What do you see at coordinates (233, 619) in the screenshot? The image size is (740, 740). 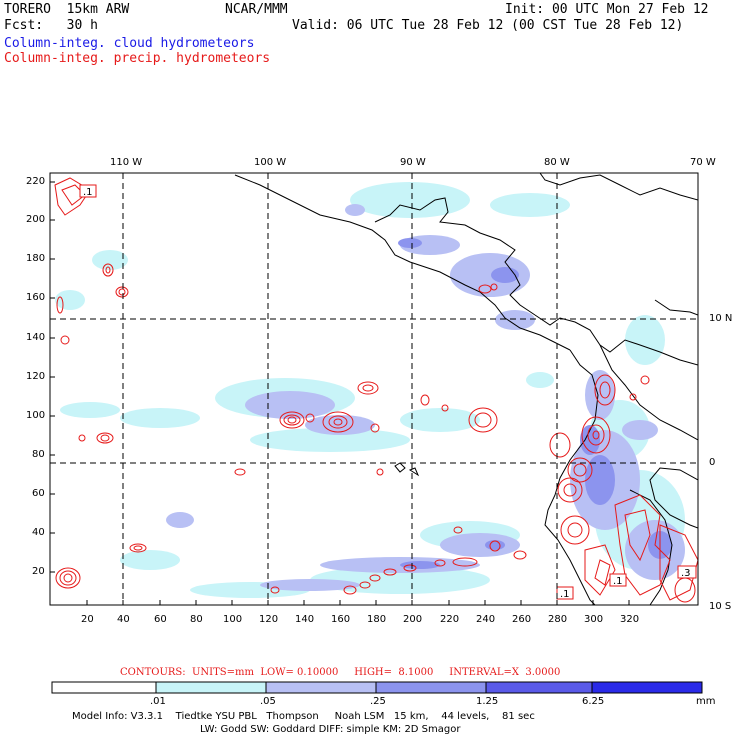 I see `x-tick: 100` at bounding box center [233, 619].